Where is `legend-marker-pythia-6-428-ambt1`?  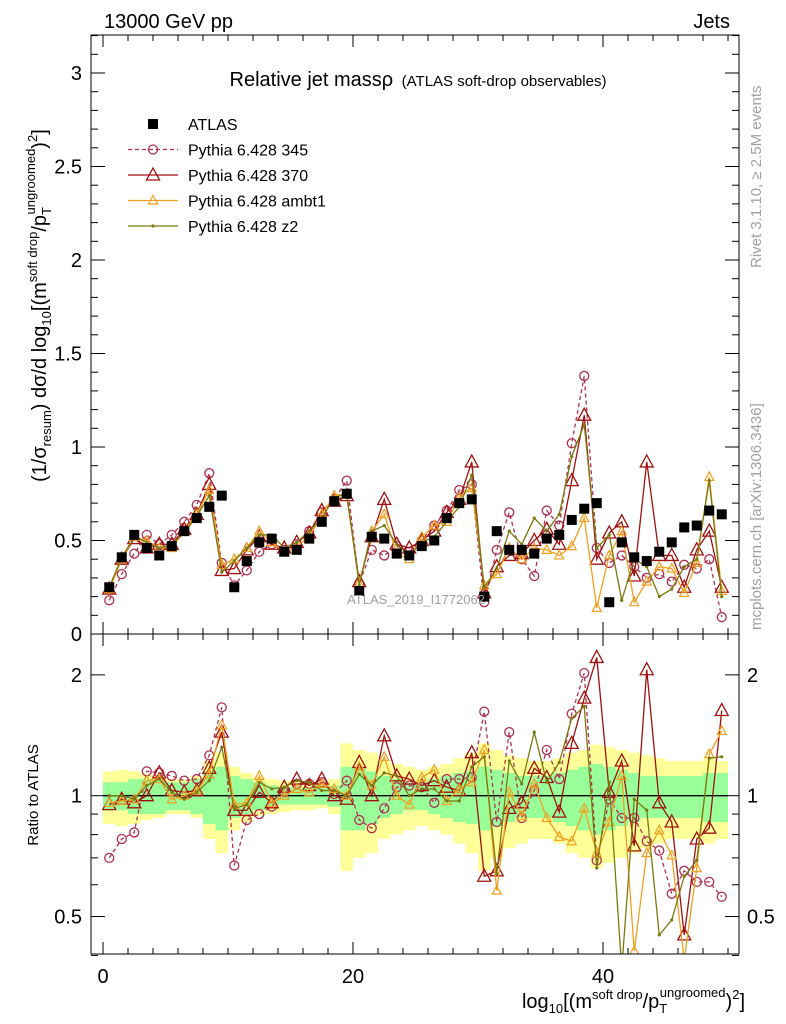 legend-marker-pythia-6-428-ambt1 is located at coordinates (153, 199).